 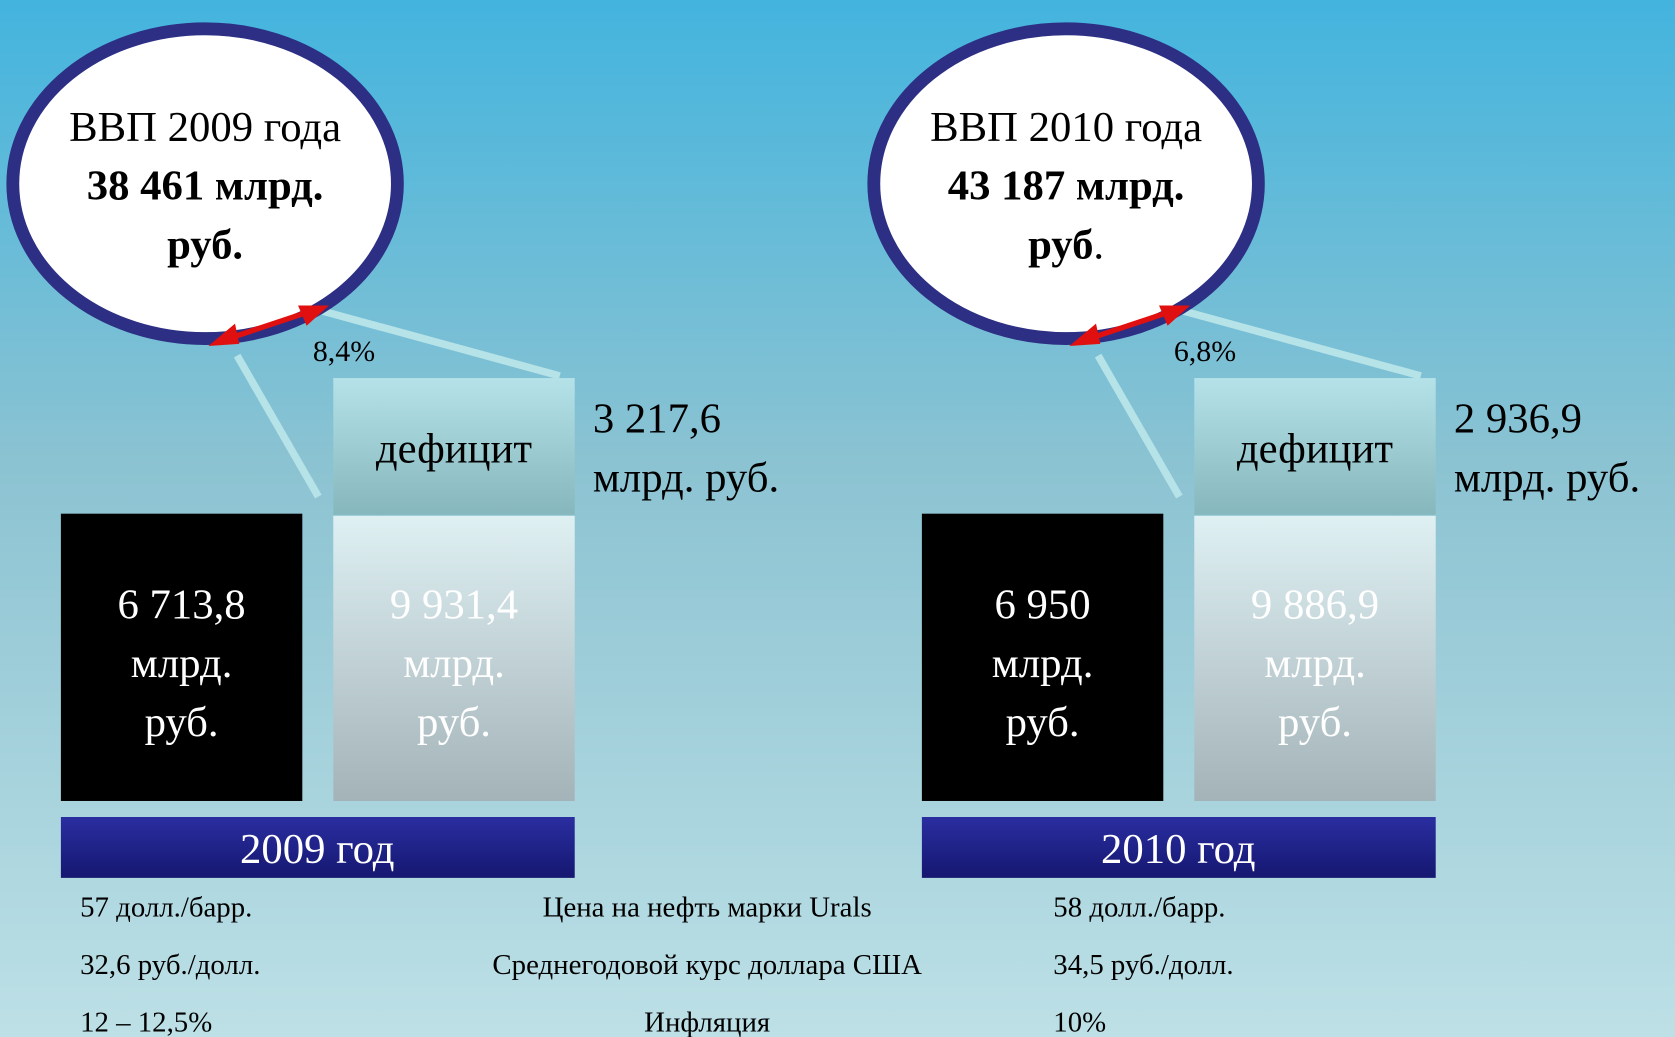 I want to click on gdp-unit-suffix: ., so click(x=1098, y=244).